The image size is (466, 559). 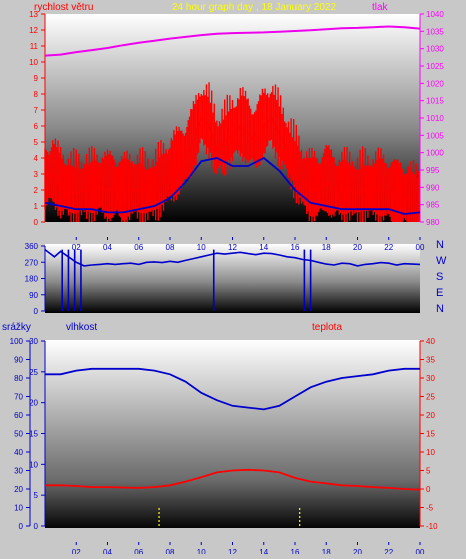 What do you see at coordinates (36, 78) in the screenshot?
I see `wind-axis-tick-label: 9` at bounding box center [36, 78].